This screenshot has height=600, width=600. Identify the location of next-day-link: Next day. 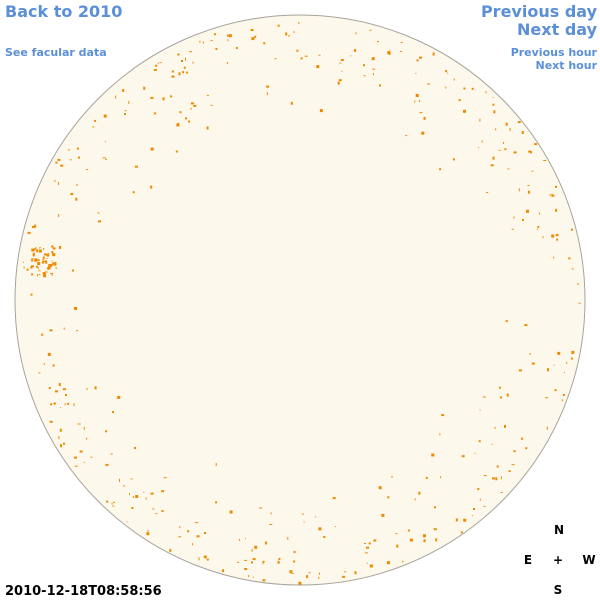
(557, 29).